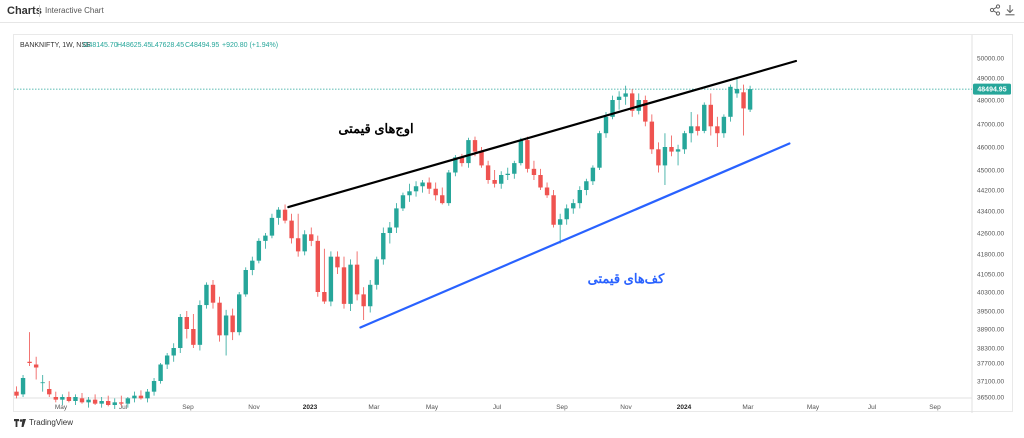 This screenshot has height=438, width=1024. Describe the element at coordinates (990, 382) in the screenshot. I see `price-tick-label: 37100.00` at that location.